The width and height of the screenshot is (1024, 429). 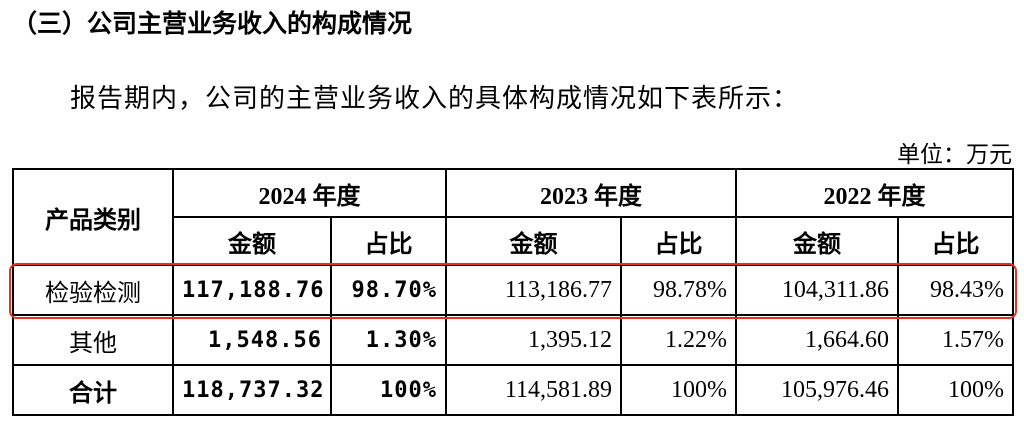 What do you see at coordinates (93, 340) in the screenshot?
I see `row-label: 其他` at bounding box center [93, 340].